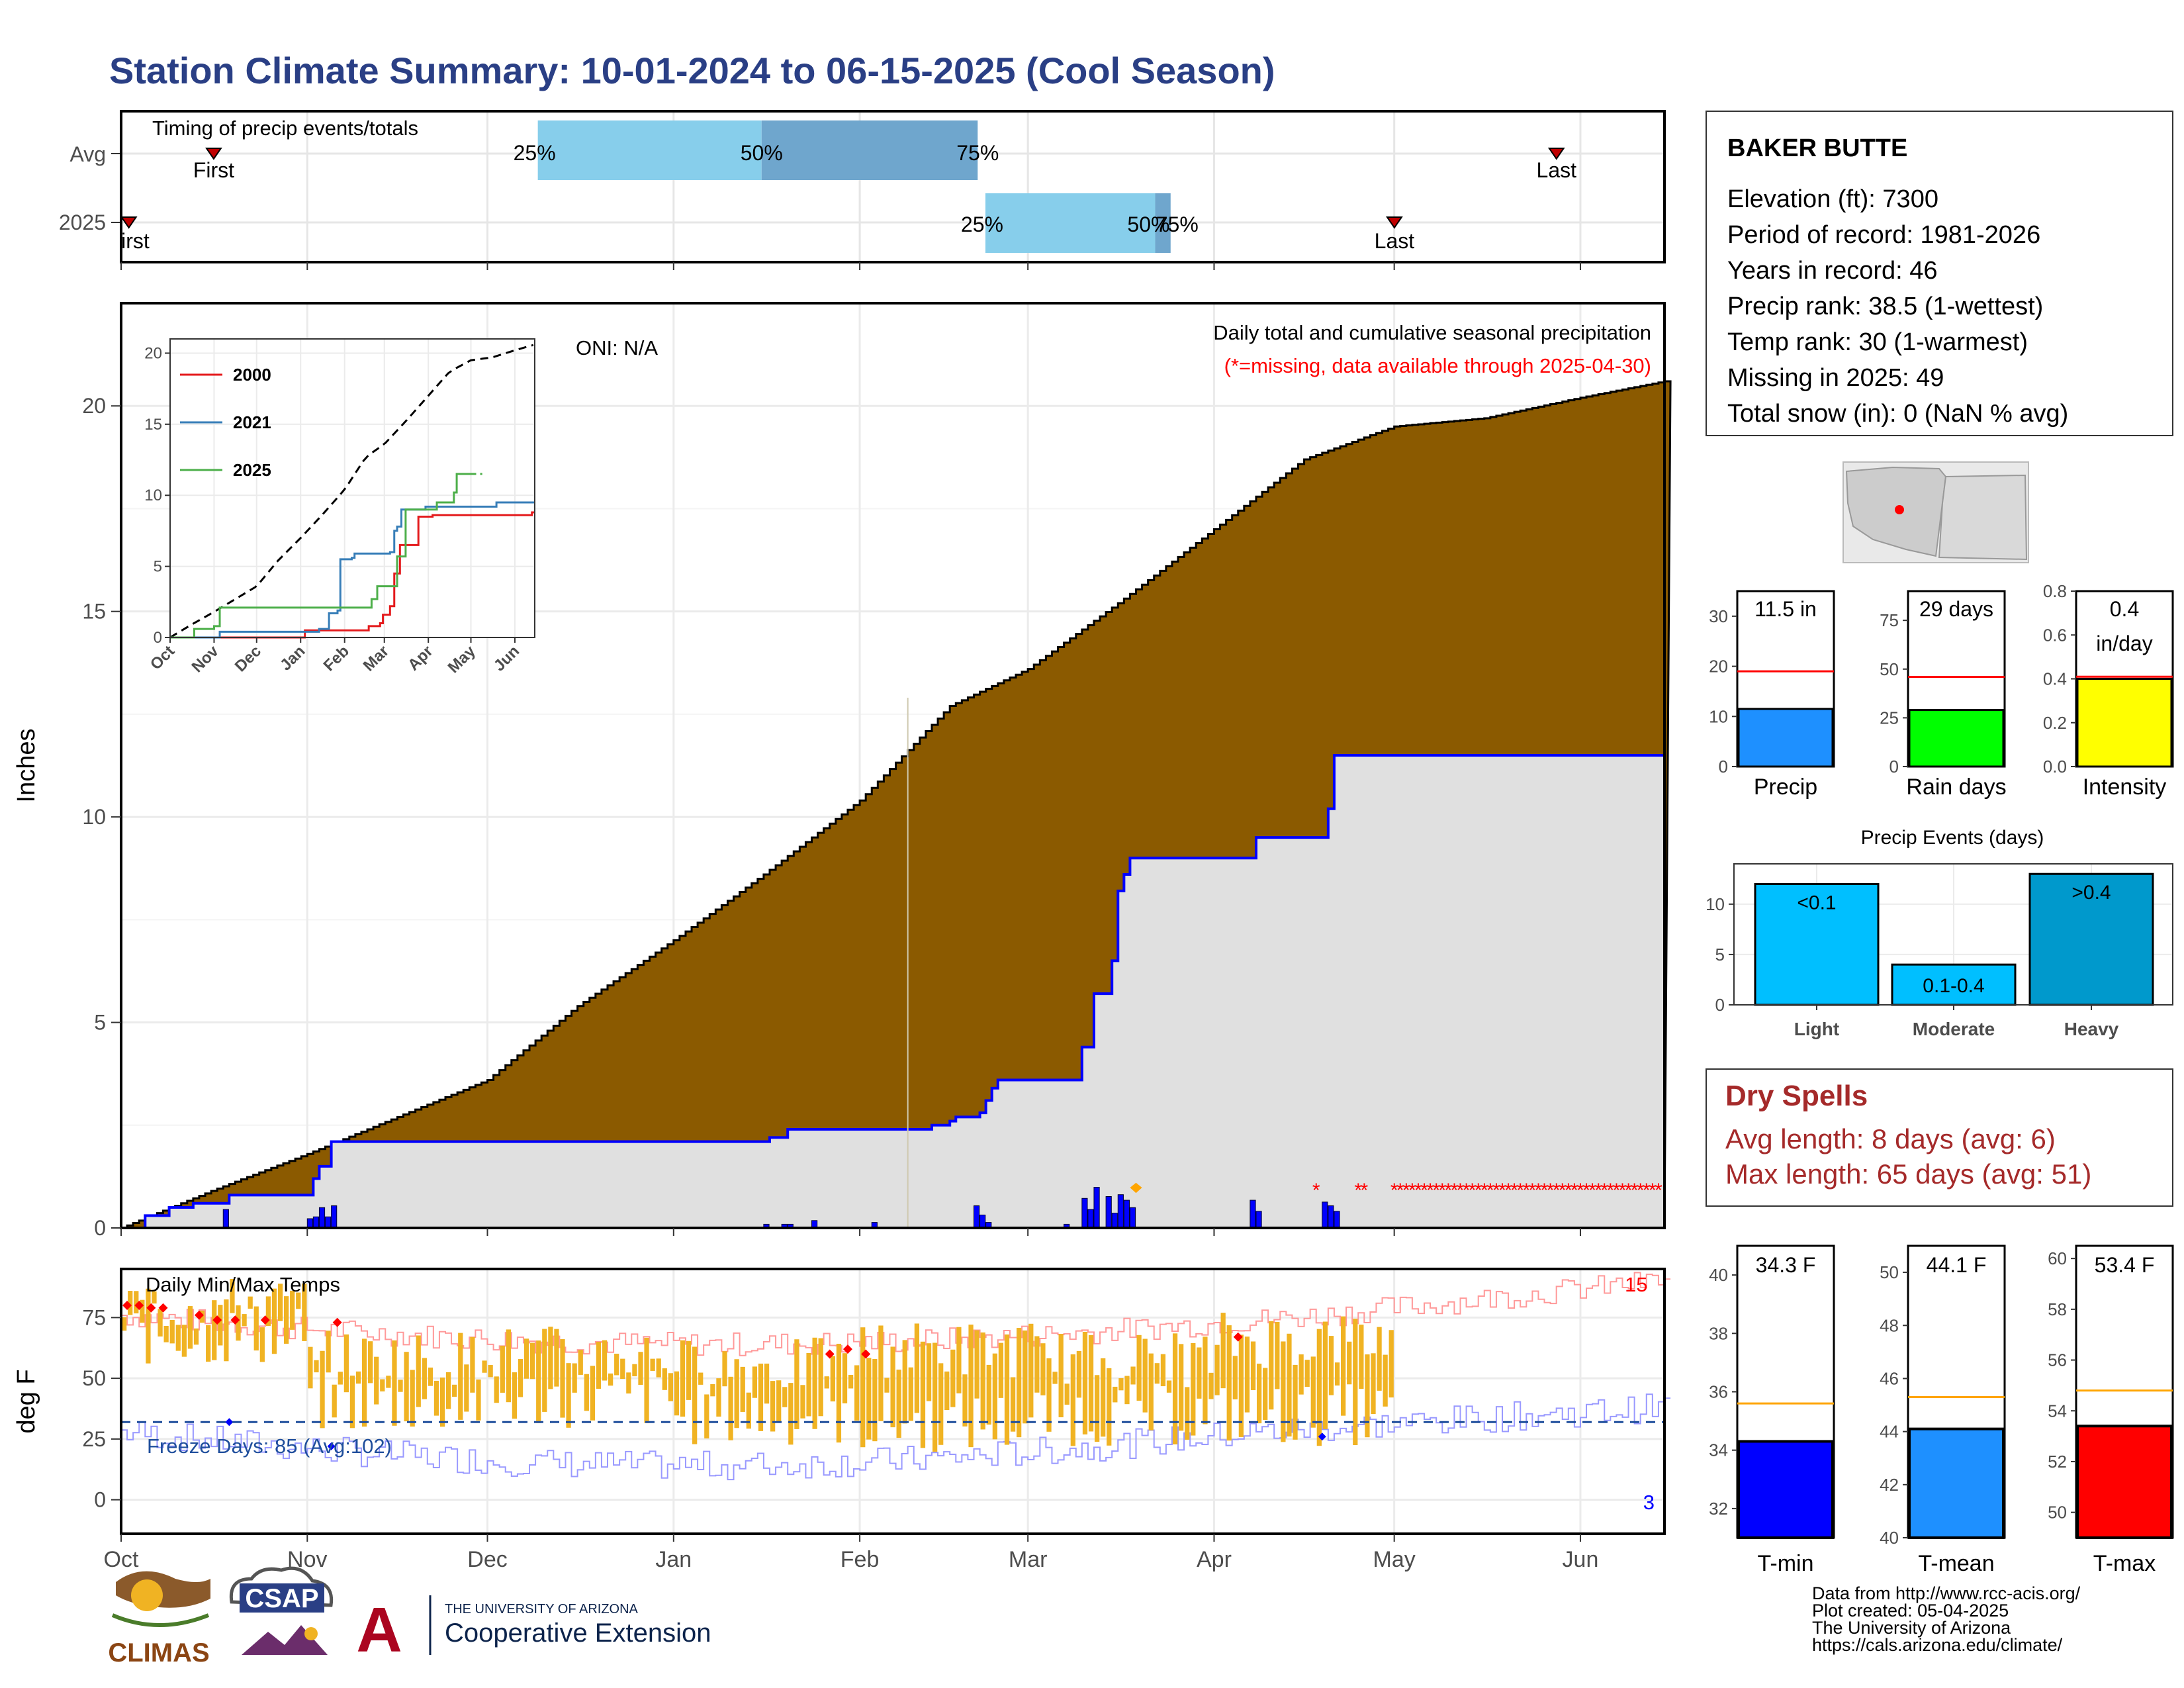  I want to click on oni-label: ONI: N/A, so click(617, 347).